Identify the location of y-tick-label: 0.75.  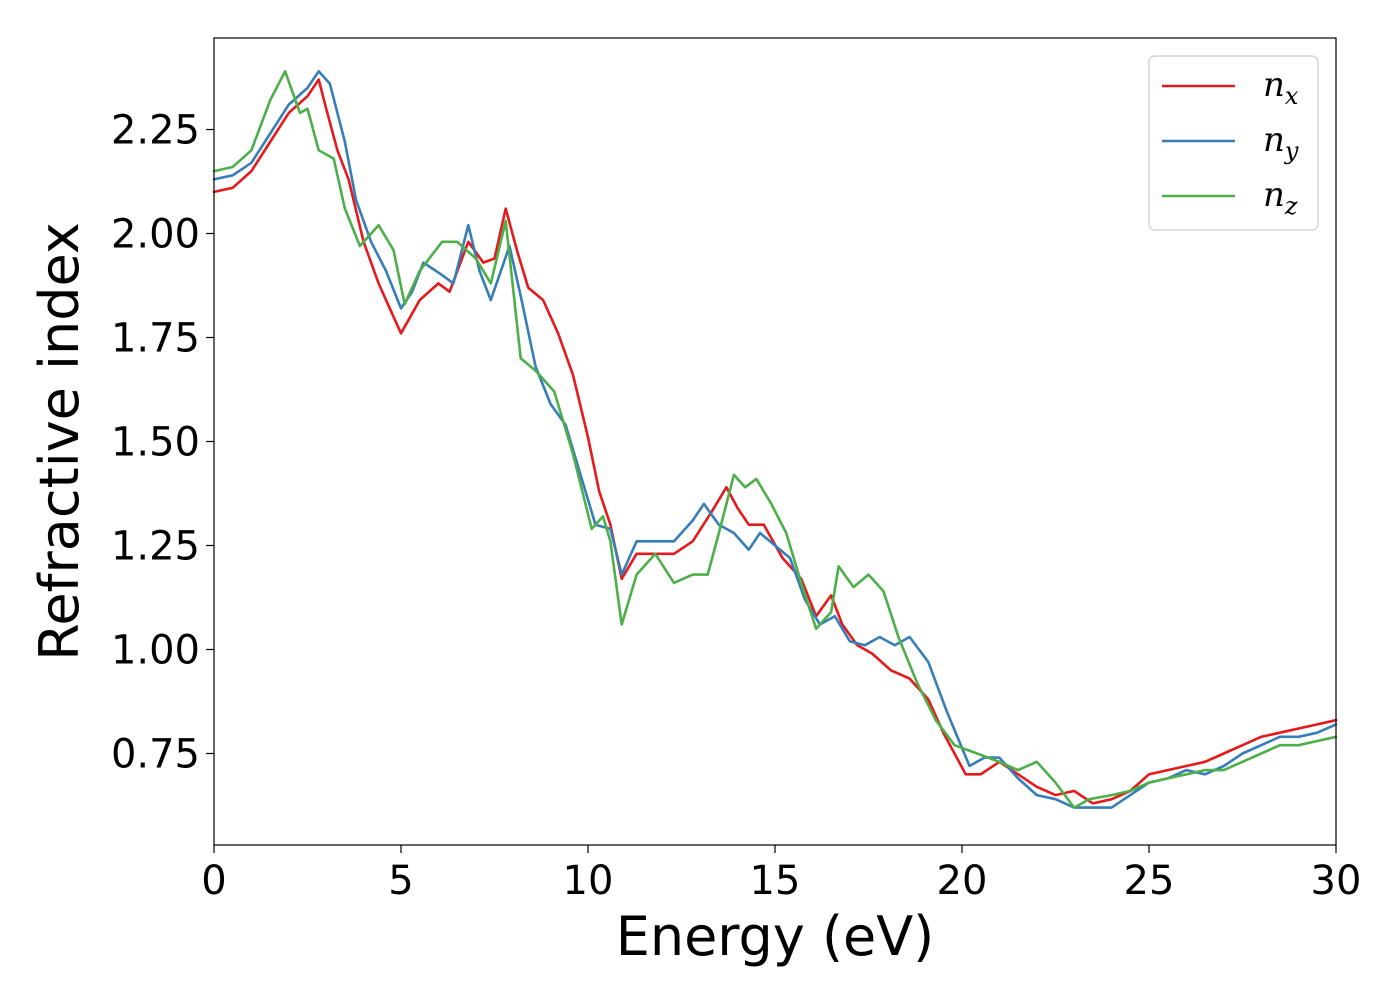
(155, 754).